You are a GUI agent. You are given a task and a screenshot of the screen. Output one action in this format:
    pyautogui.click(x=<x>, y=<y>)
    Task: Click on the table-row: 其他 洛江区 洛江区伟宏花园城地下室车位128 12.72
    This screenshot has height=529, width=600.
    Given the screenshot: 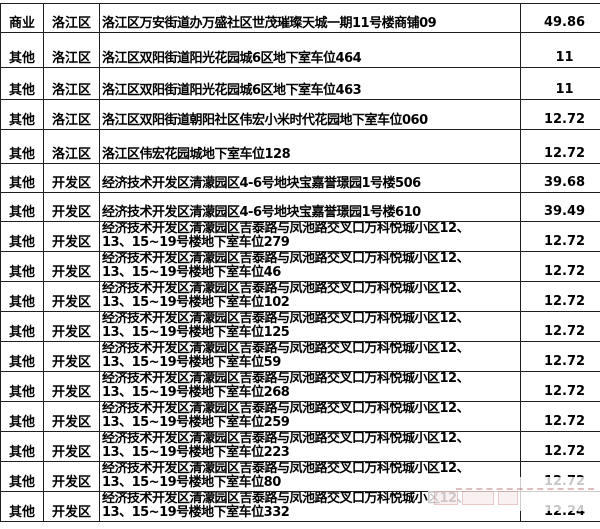 What is the action you would take?
    pyautogui.click(x=300, y=146)
    